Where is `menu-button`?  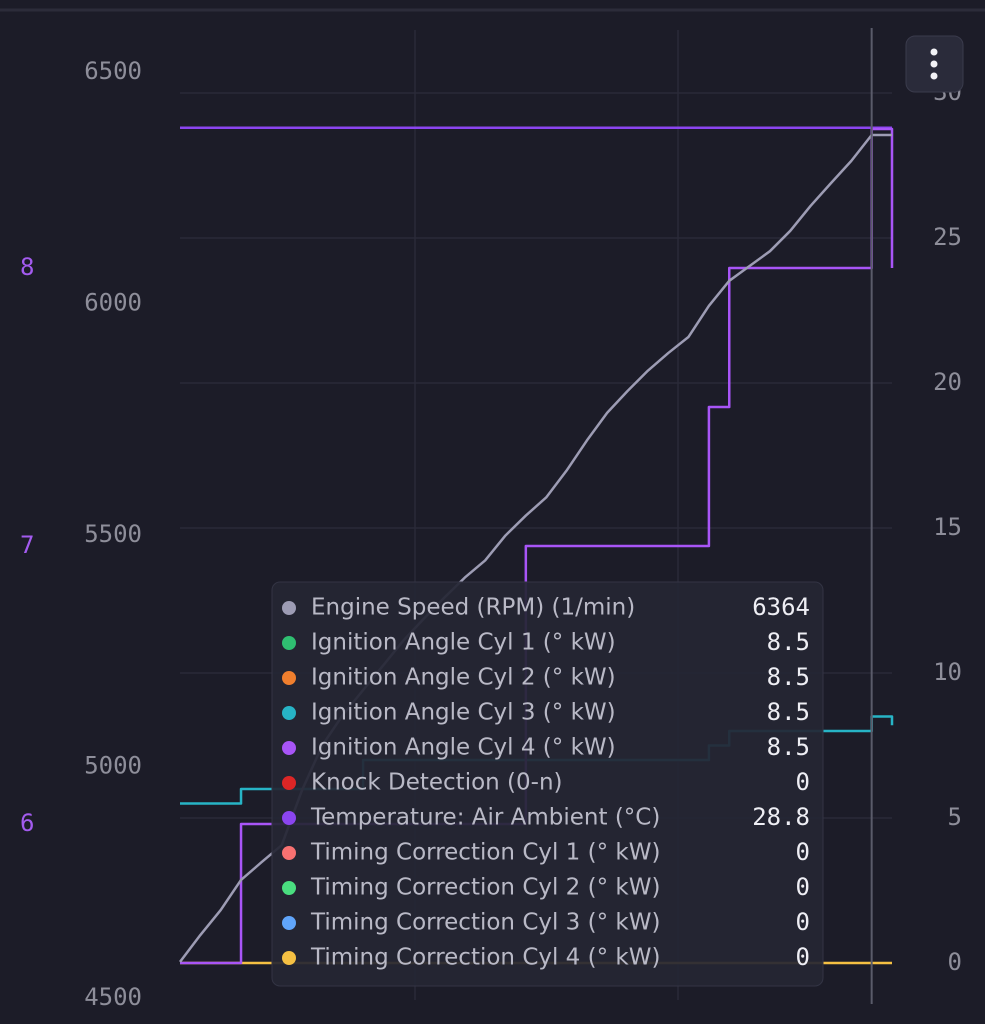
menu-button is located at coordinates (934, 64).